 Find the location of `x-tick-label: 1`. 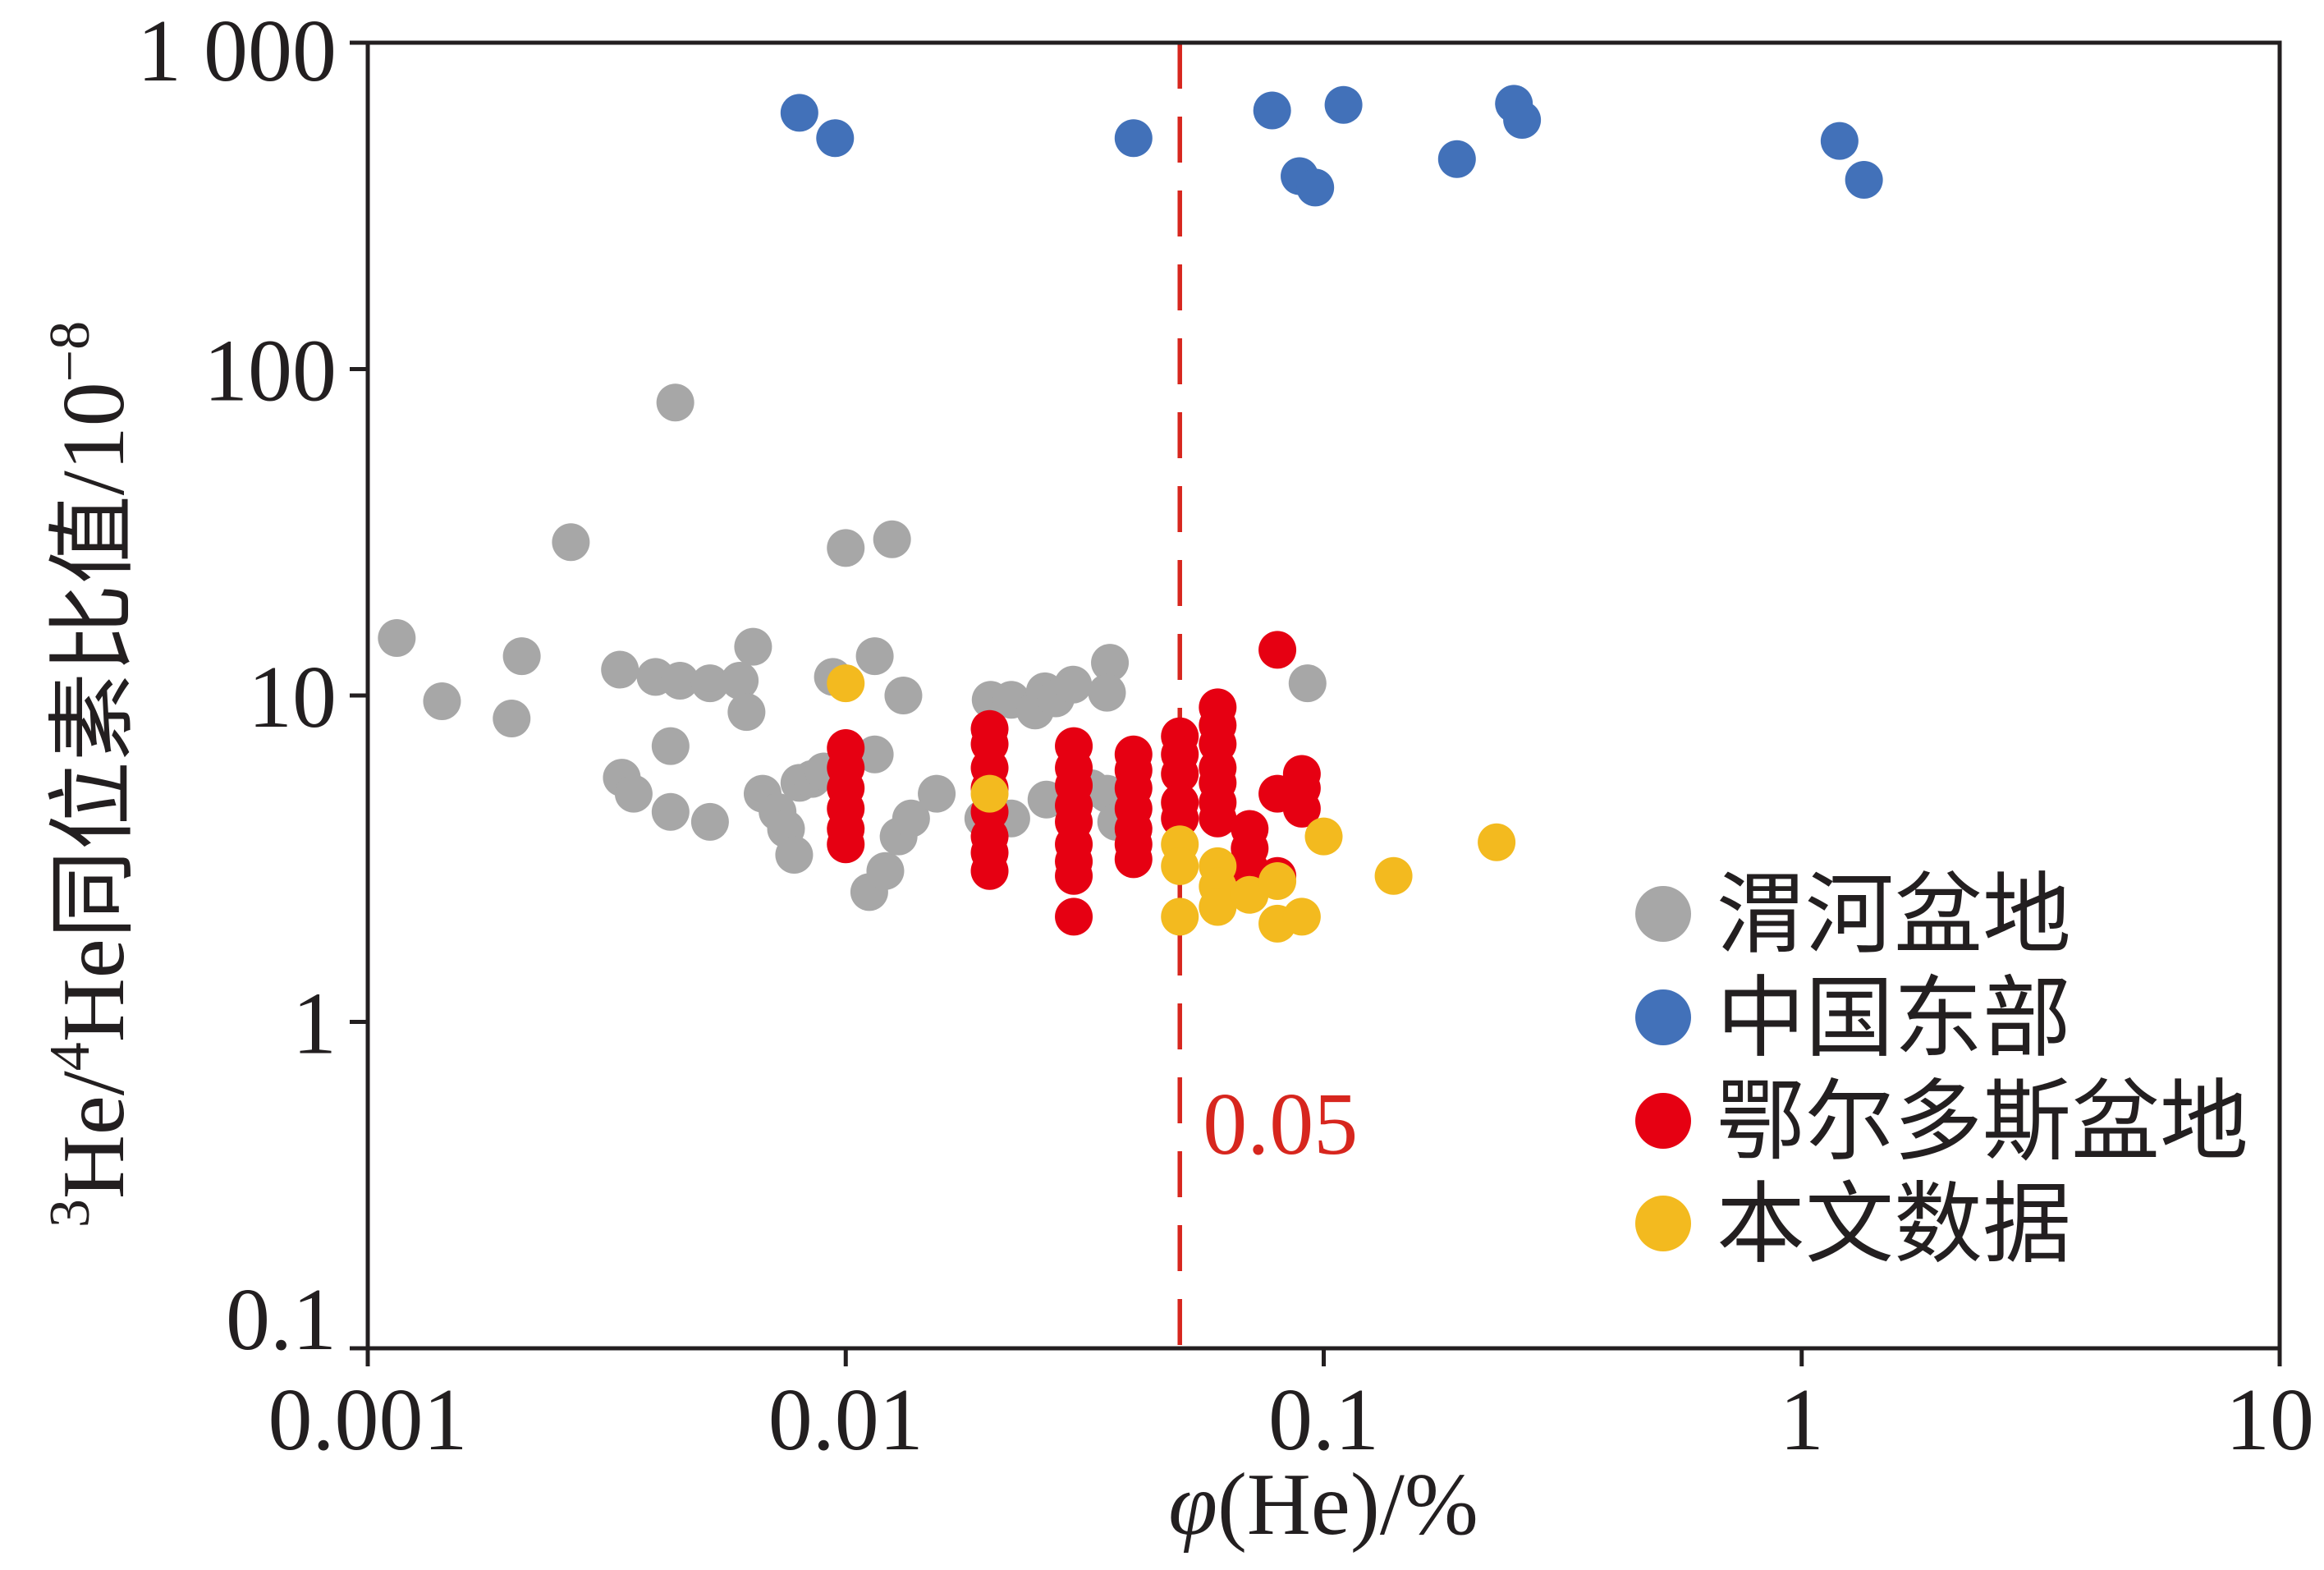

x-tick-label: 1 is located at coordinates (1802, 1420).